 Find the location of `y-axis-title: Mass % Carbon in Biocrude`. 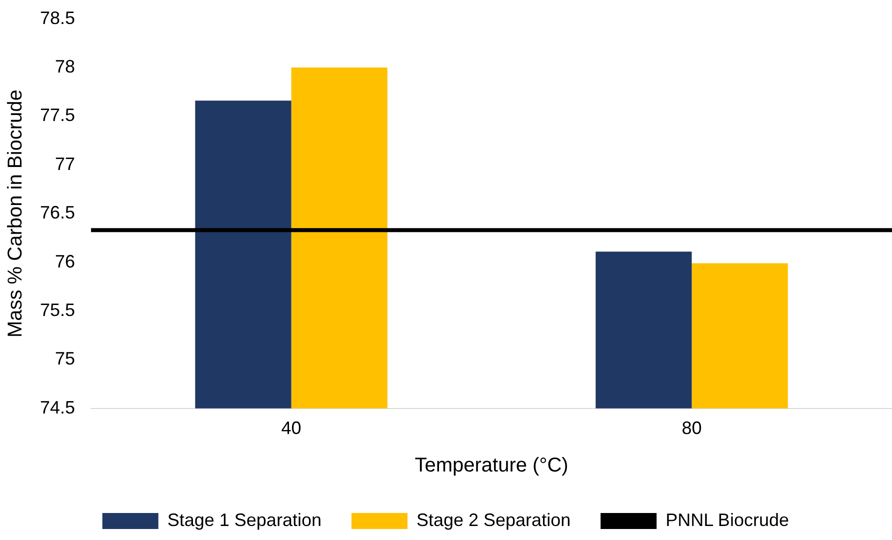

y-axis-title: Mass % Carbon in Biocrude is located at coordinates (15, 214).